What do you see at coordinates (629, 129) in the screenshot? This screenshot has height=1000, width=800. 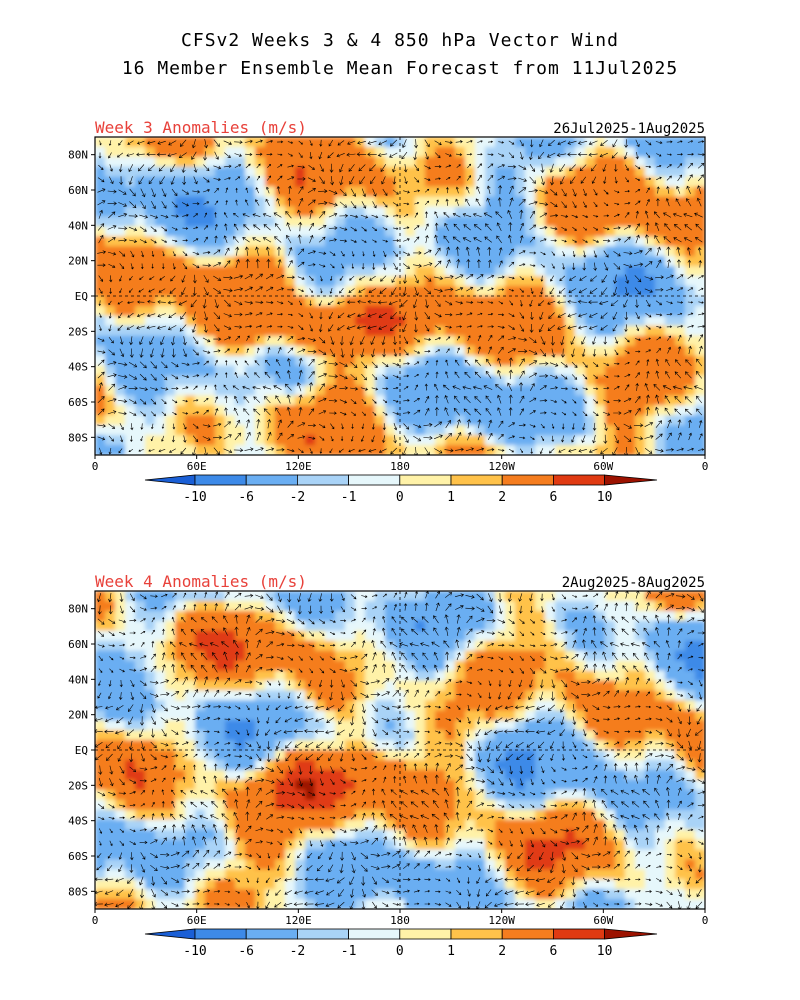 I see `panel-week3-dates: 26Jul2025-1Aug2025` at bounding box center [629, 129].